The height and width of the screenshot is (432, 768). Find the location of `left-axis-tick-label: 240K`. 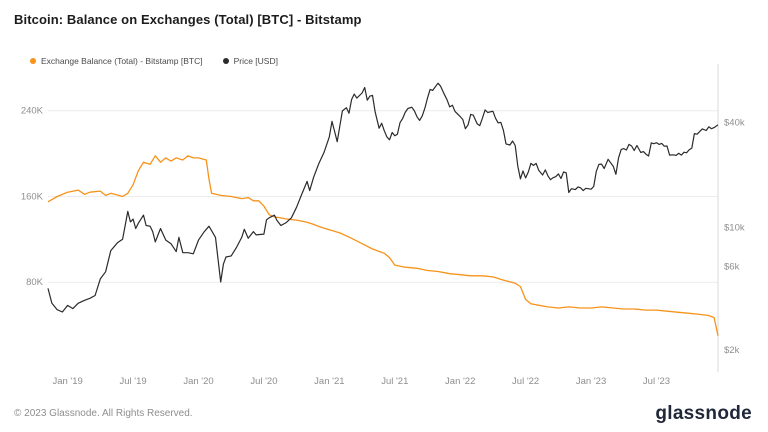

left-axis-tick-label: 240K is located at coordinates (32, 111).